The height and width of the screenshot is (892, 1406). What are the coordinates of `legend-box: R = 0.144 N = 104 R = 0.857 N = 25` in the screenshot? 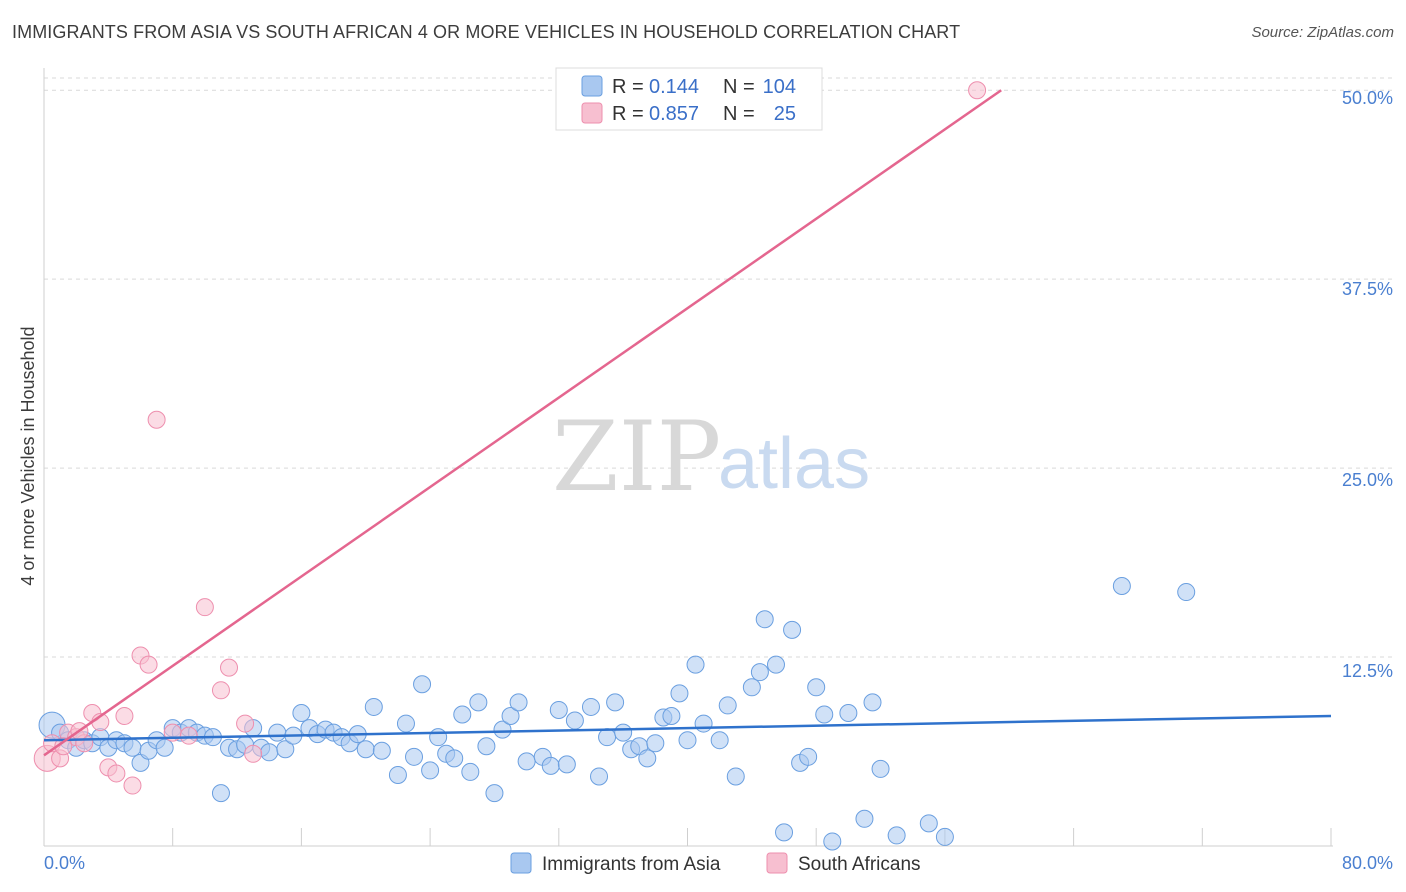 It's located at (689, 99).